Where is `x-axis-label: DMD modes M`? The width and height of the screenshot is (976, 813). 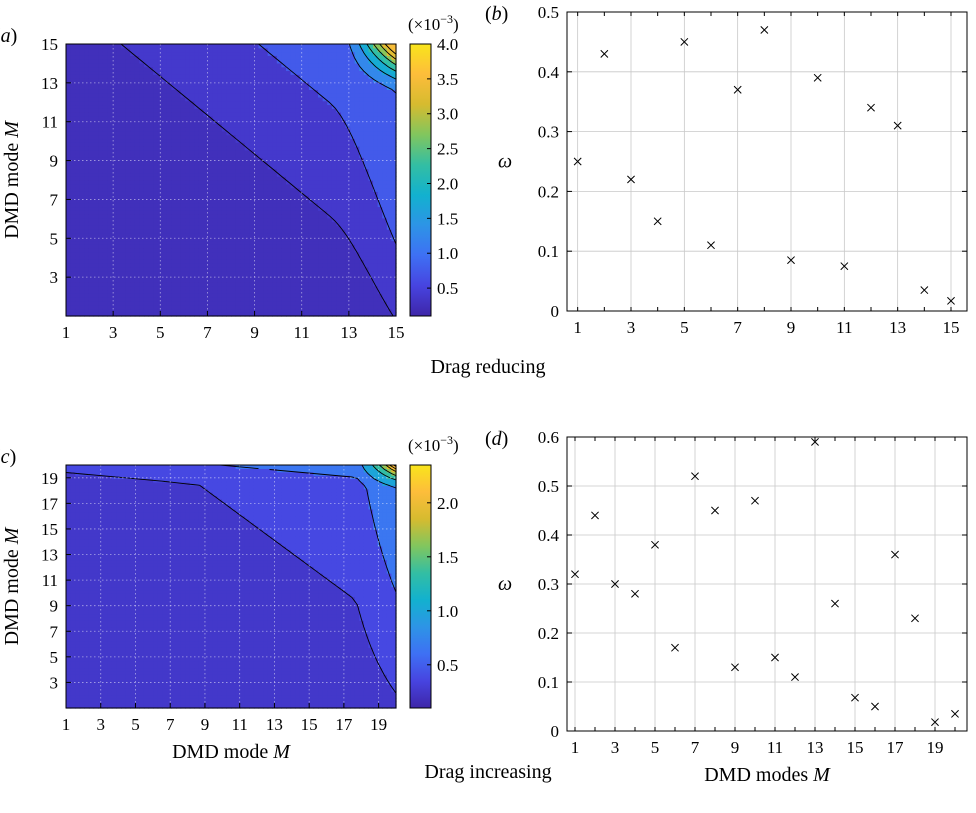
x-axis-label: DMD modes M is located at coordinates (767, 775).